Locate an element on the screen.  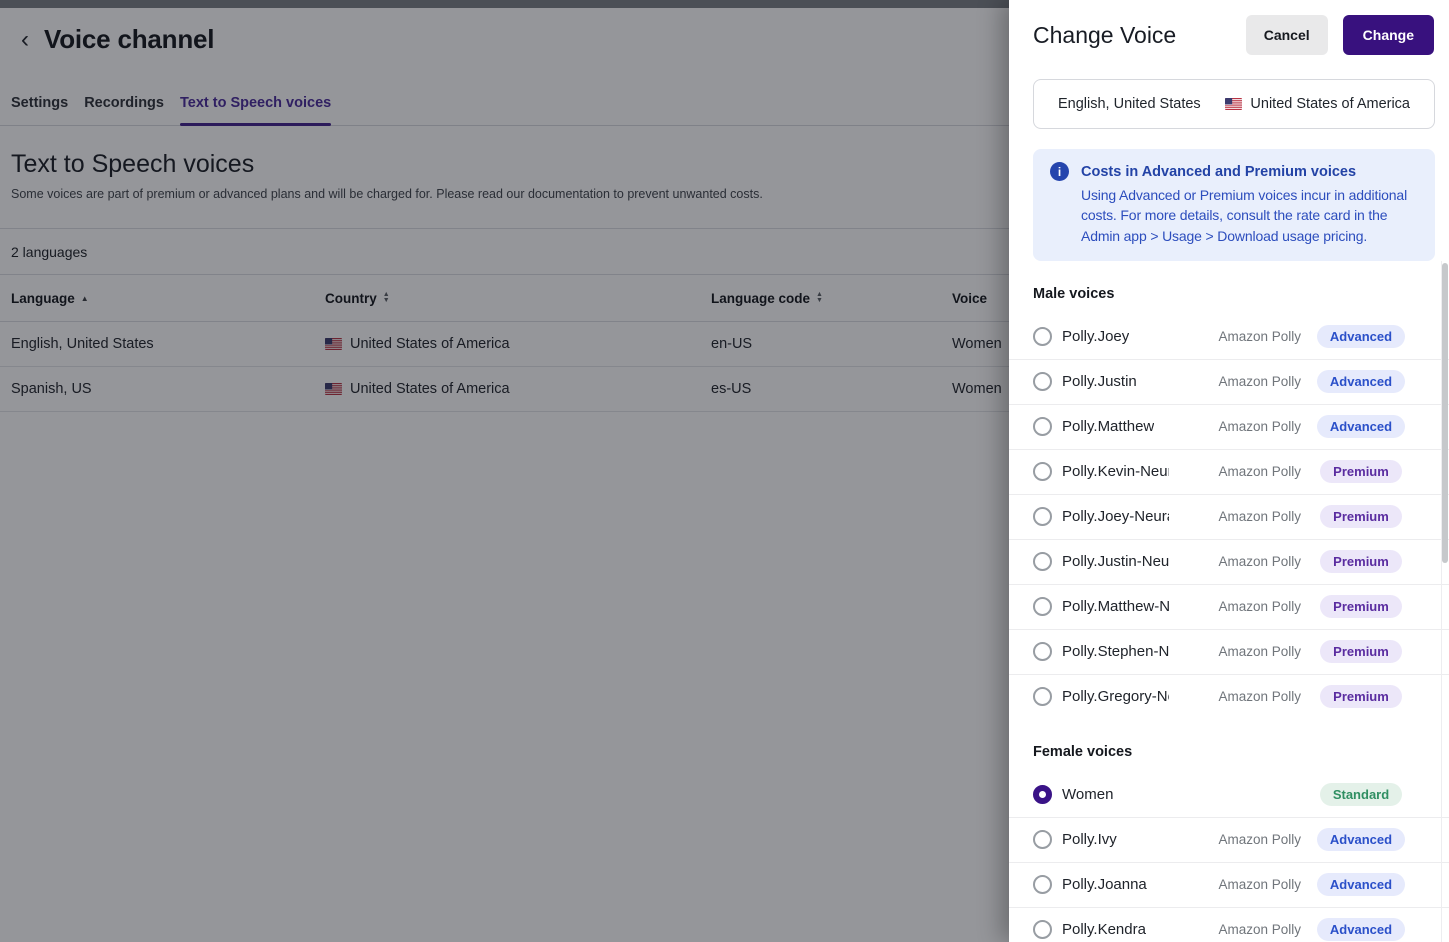
table-header-row: Language Country Language code Voice is located at coordinates (504, 298).